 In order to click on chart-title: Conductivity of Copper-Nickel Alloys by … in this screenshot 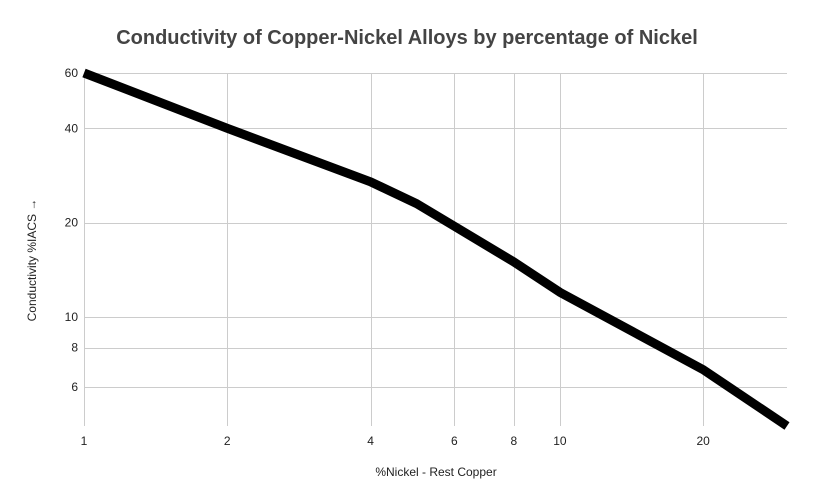, I will do `click(407, 38)`.